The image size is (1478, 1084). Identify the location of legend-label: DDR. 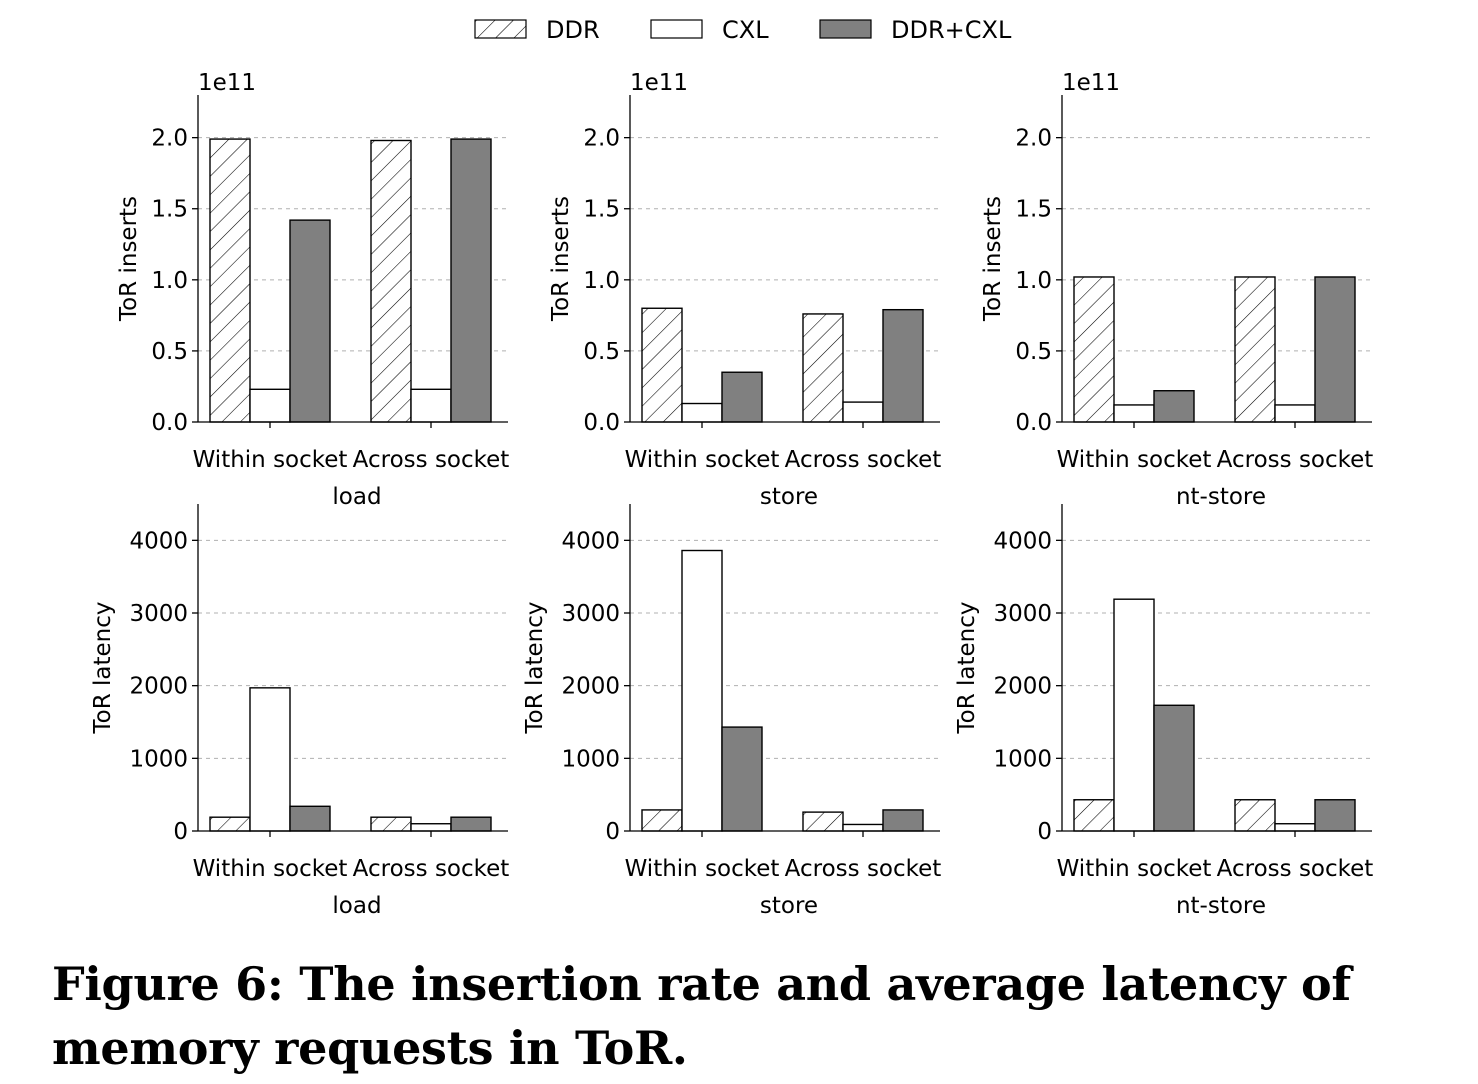
(573, 30).